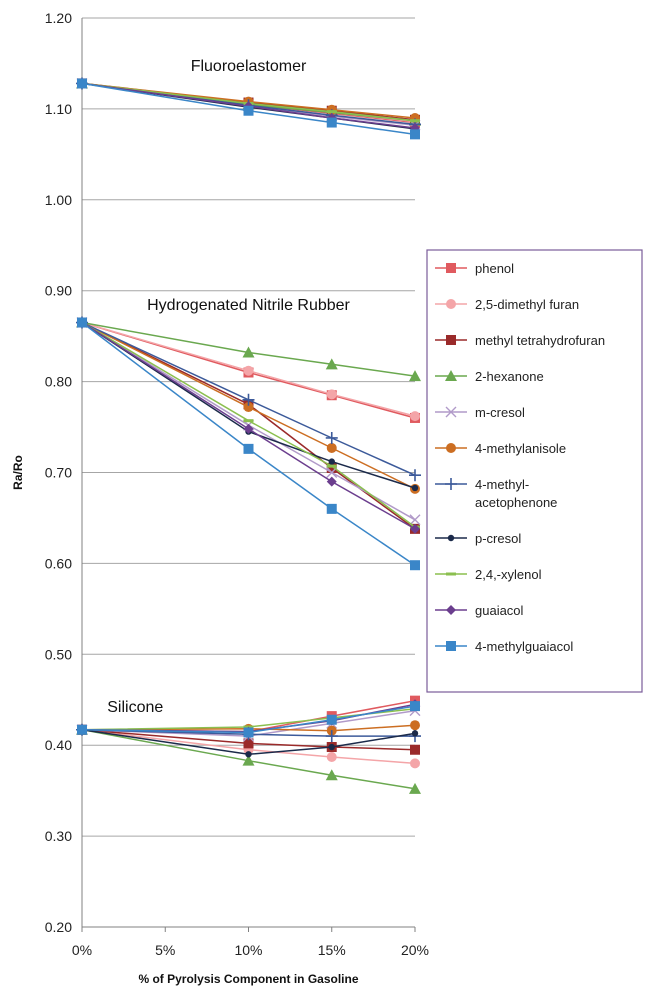  I want to click on legend-label: 2,4,-xylenol, so click(508, 574).